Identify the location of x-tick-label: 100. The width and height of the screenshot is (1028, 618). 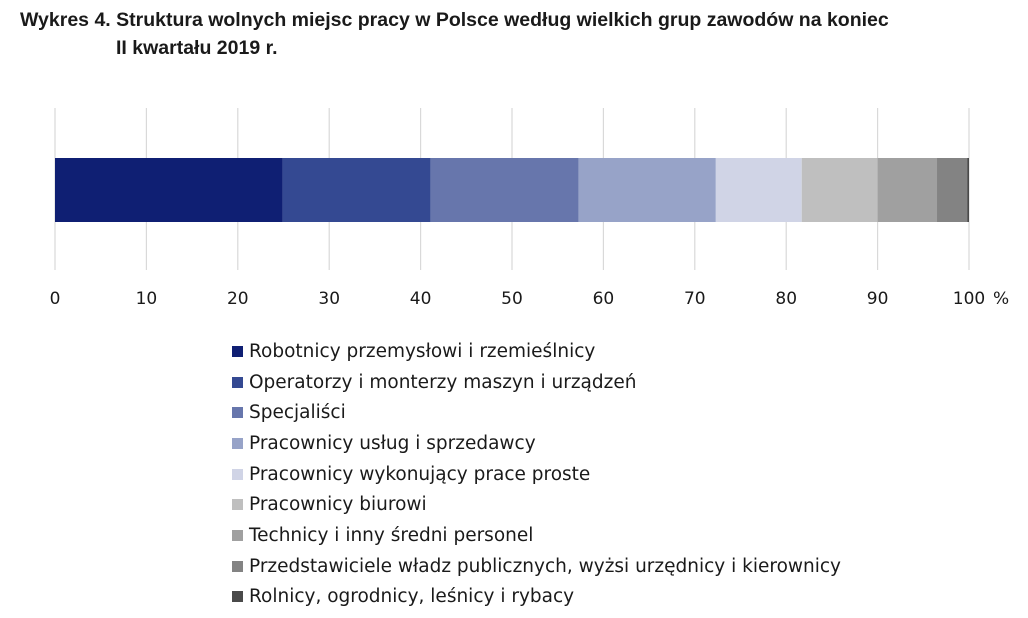
(969, 299).